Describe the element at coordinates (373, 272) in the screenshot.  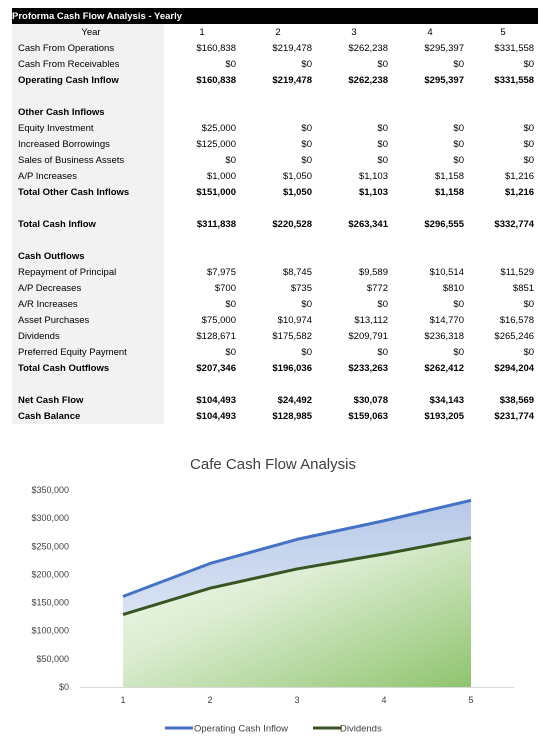
I see `cell-value: $9,589` at that location.